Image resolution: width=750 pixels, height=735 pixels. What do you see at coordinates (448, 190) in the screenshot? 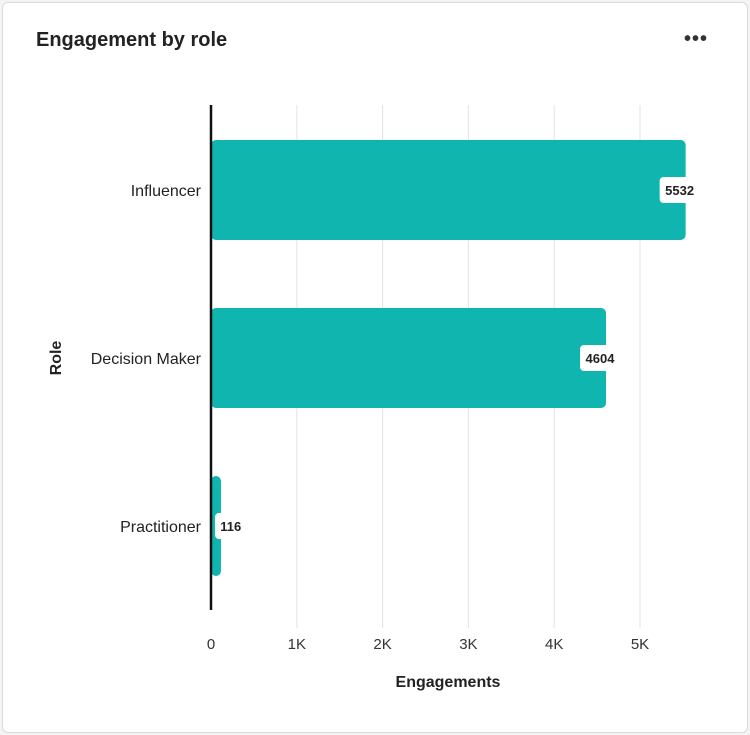
I see `bar-influencer` at bounding box center [448, 190].